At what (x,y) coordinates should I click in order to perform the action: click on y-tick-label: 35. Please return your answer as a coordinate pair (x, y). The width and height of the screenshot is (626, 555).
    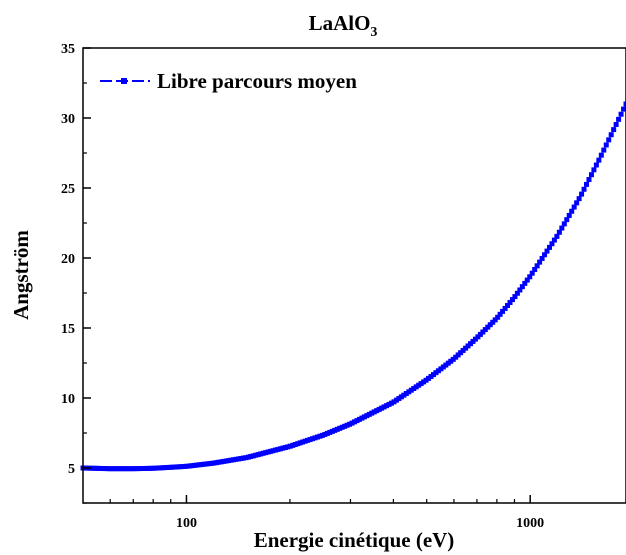
    Looking at the image, I should click on (68, 49).